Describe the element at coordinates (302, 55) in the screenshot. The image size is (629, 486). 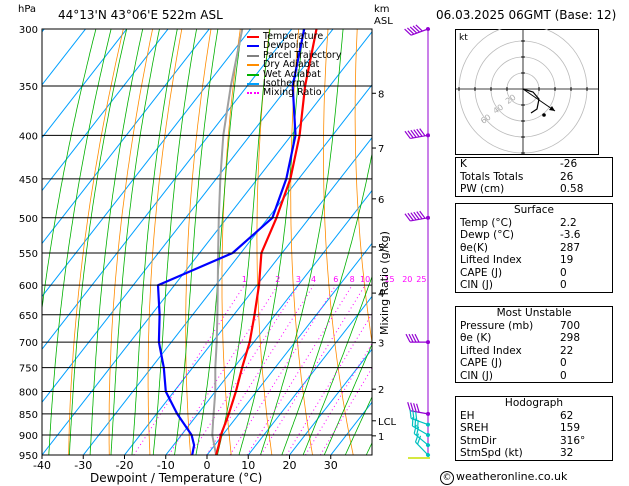
I see `legend-label: Parcel Trajectory` at that location.